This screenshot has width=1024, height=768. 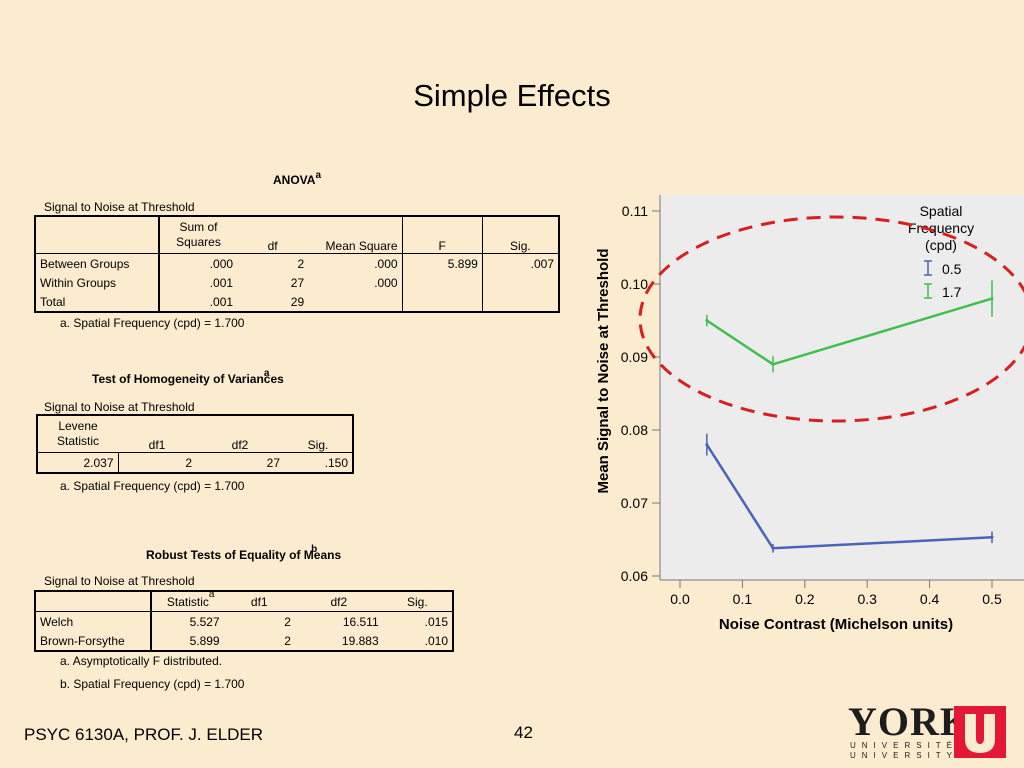 I want to click on y-tick-label: 0.06, so click(x=634, y=576).